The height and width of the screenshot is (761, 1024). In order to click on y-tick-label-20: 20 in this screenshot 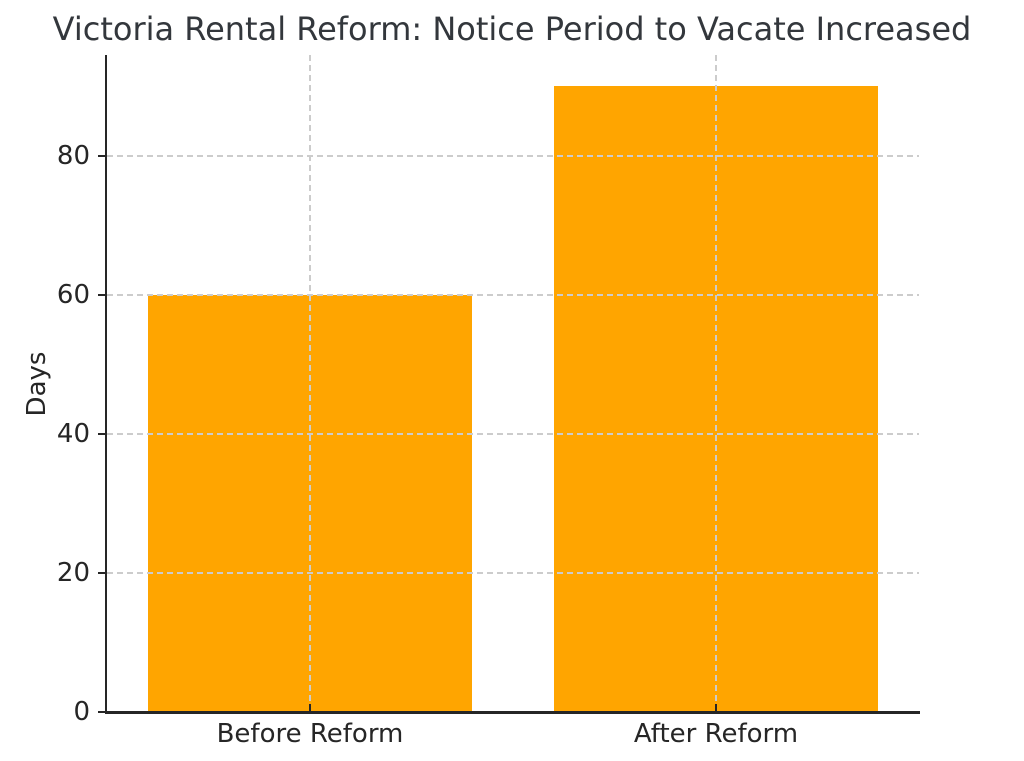, I will do `click(73, 572)`.